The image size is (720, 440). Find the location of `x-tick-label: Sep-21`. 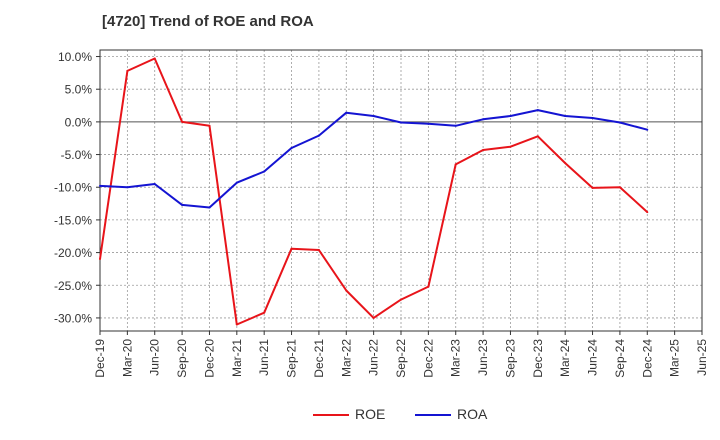

x-tick-label: Sep-21 is located at coordinates (292, 358).